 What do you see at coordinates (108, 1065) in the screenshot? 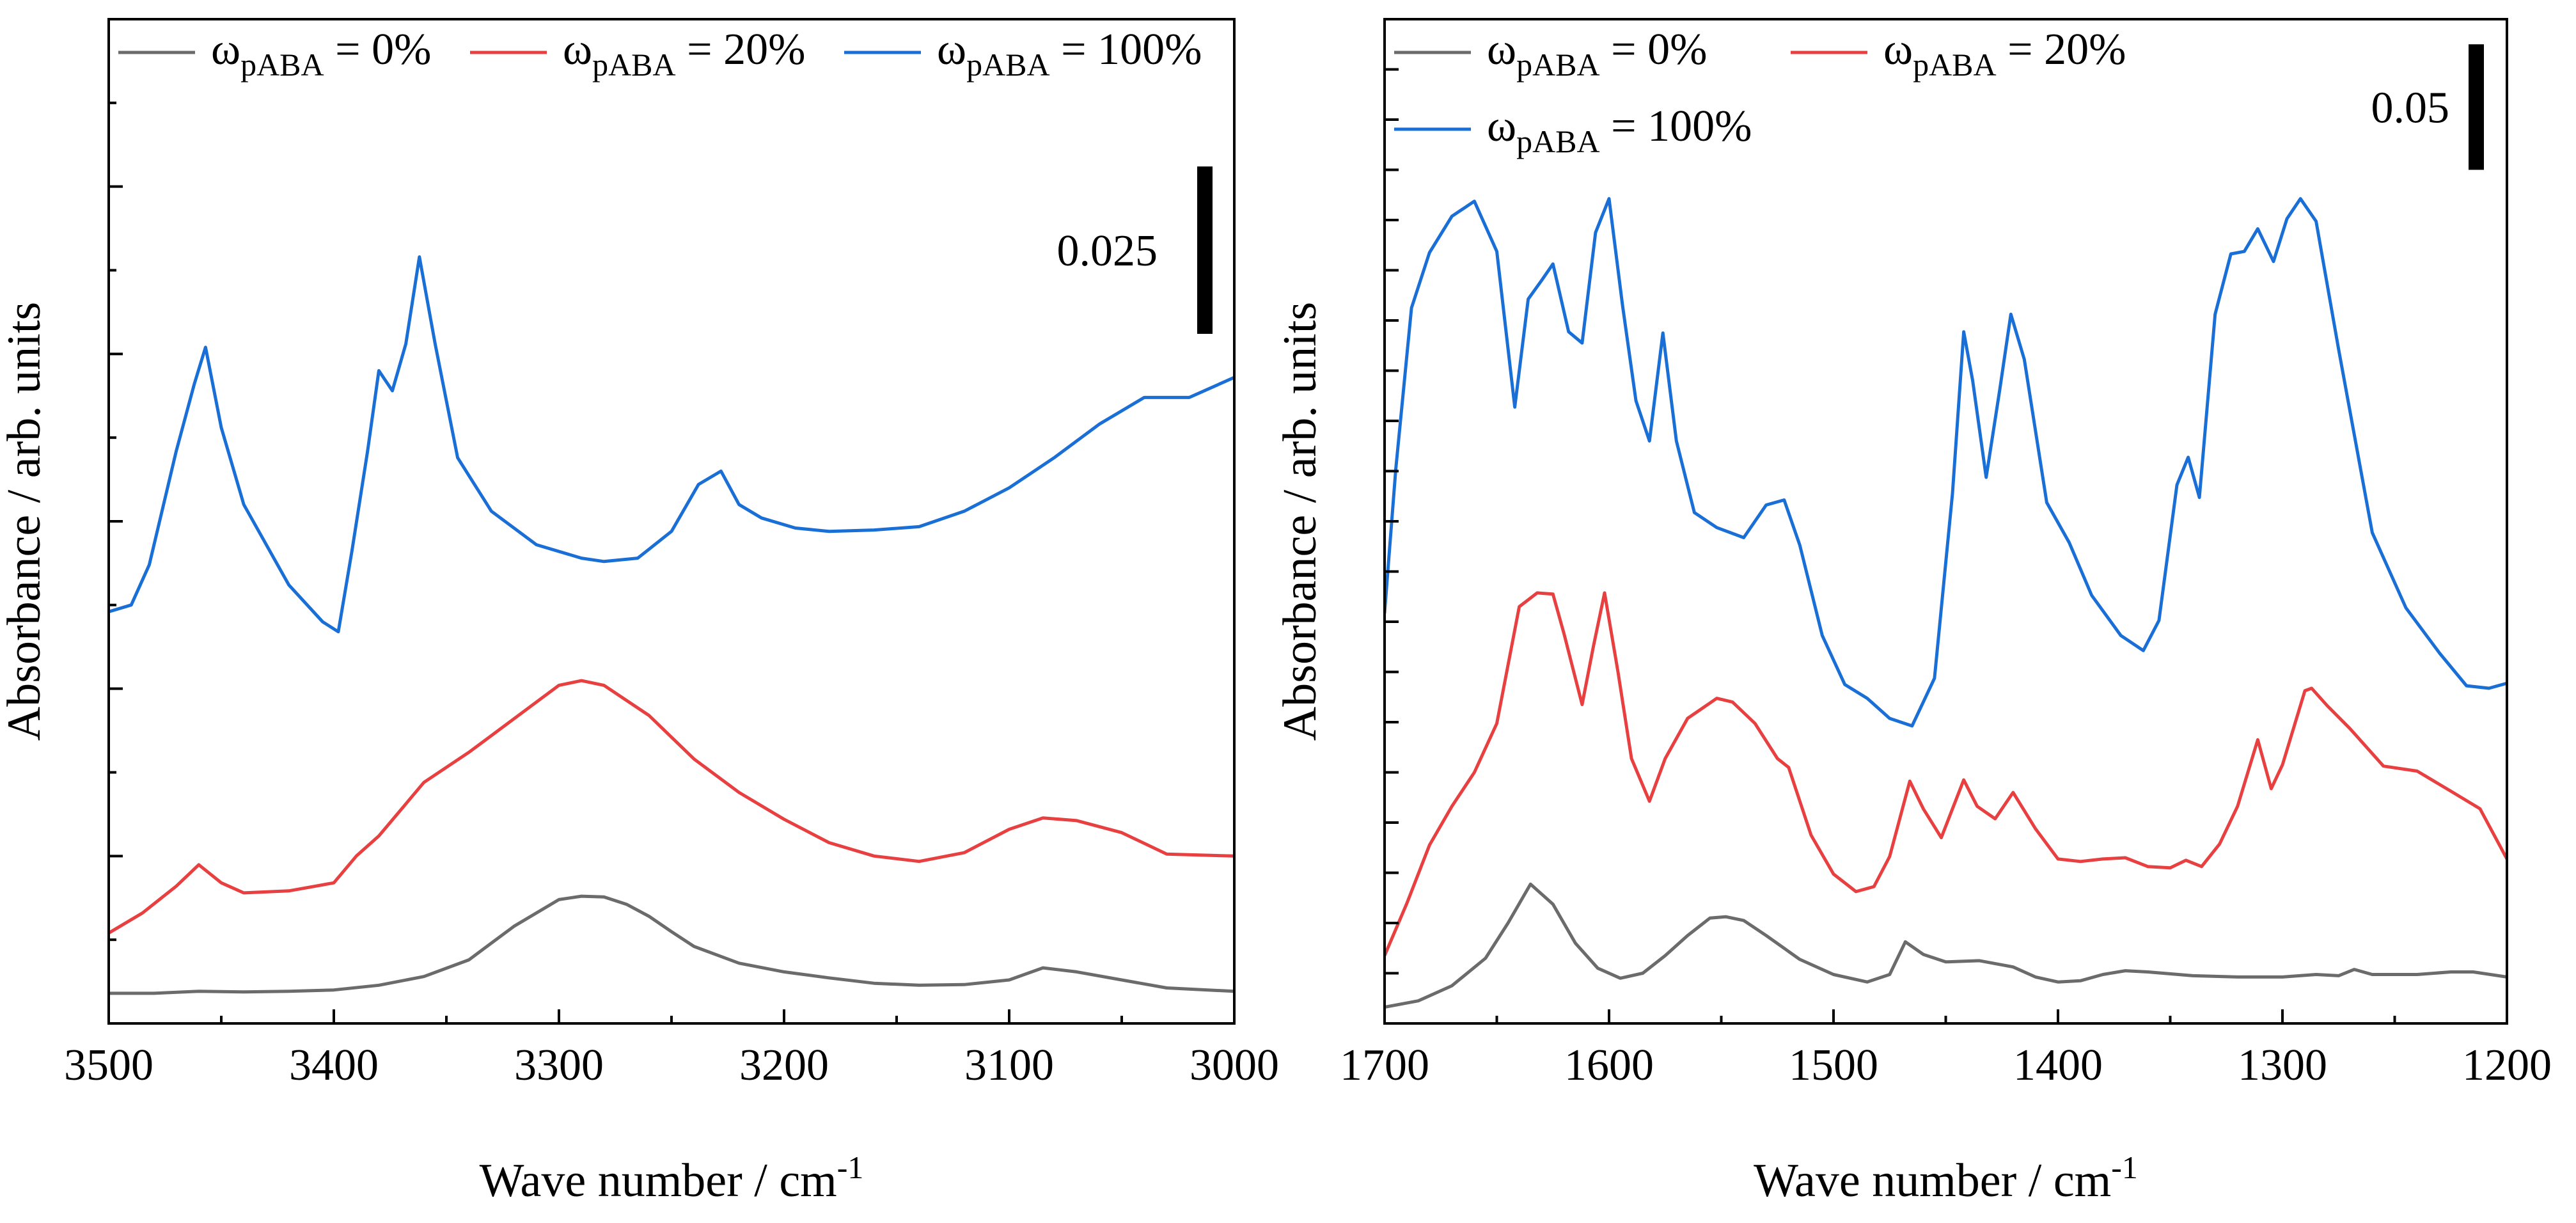
I see `x-tick-label: 3500` at bounding box center [108, 1065].